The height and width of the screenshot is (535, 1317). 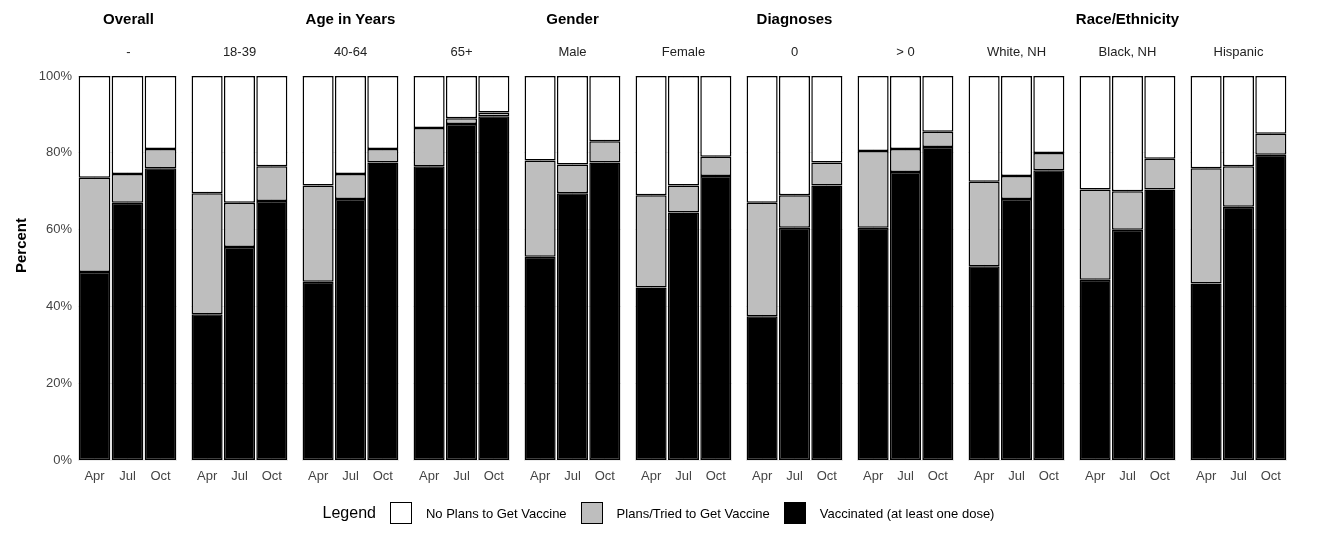 What do you see at coordinates (239, 51) in the screenshot?
I see `chart-subtitle: 18-39` at bounding box center [239, 51].